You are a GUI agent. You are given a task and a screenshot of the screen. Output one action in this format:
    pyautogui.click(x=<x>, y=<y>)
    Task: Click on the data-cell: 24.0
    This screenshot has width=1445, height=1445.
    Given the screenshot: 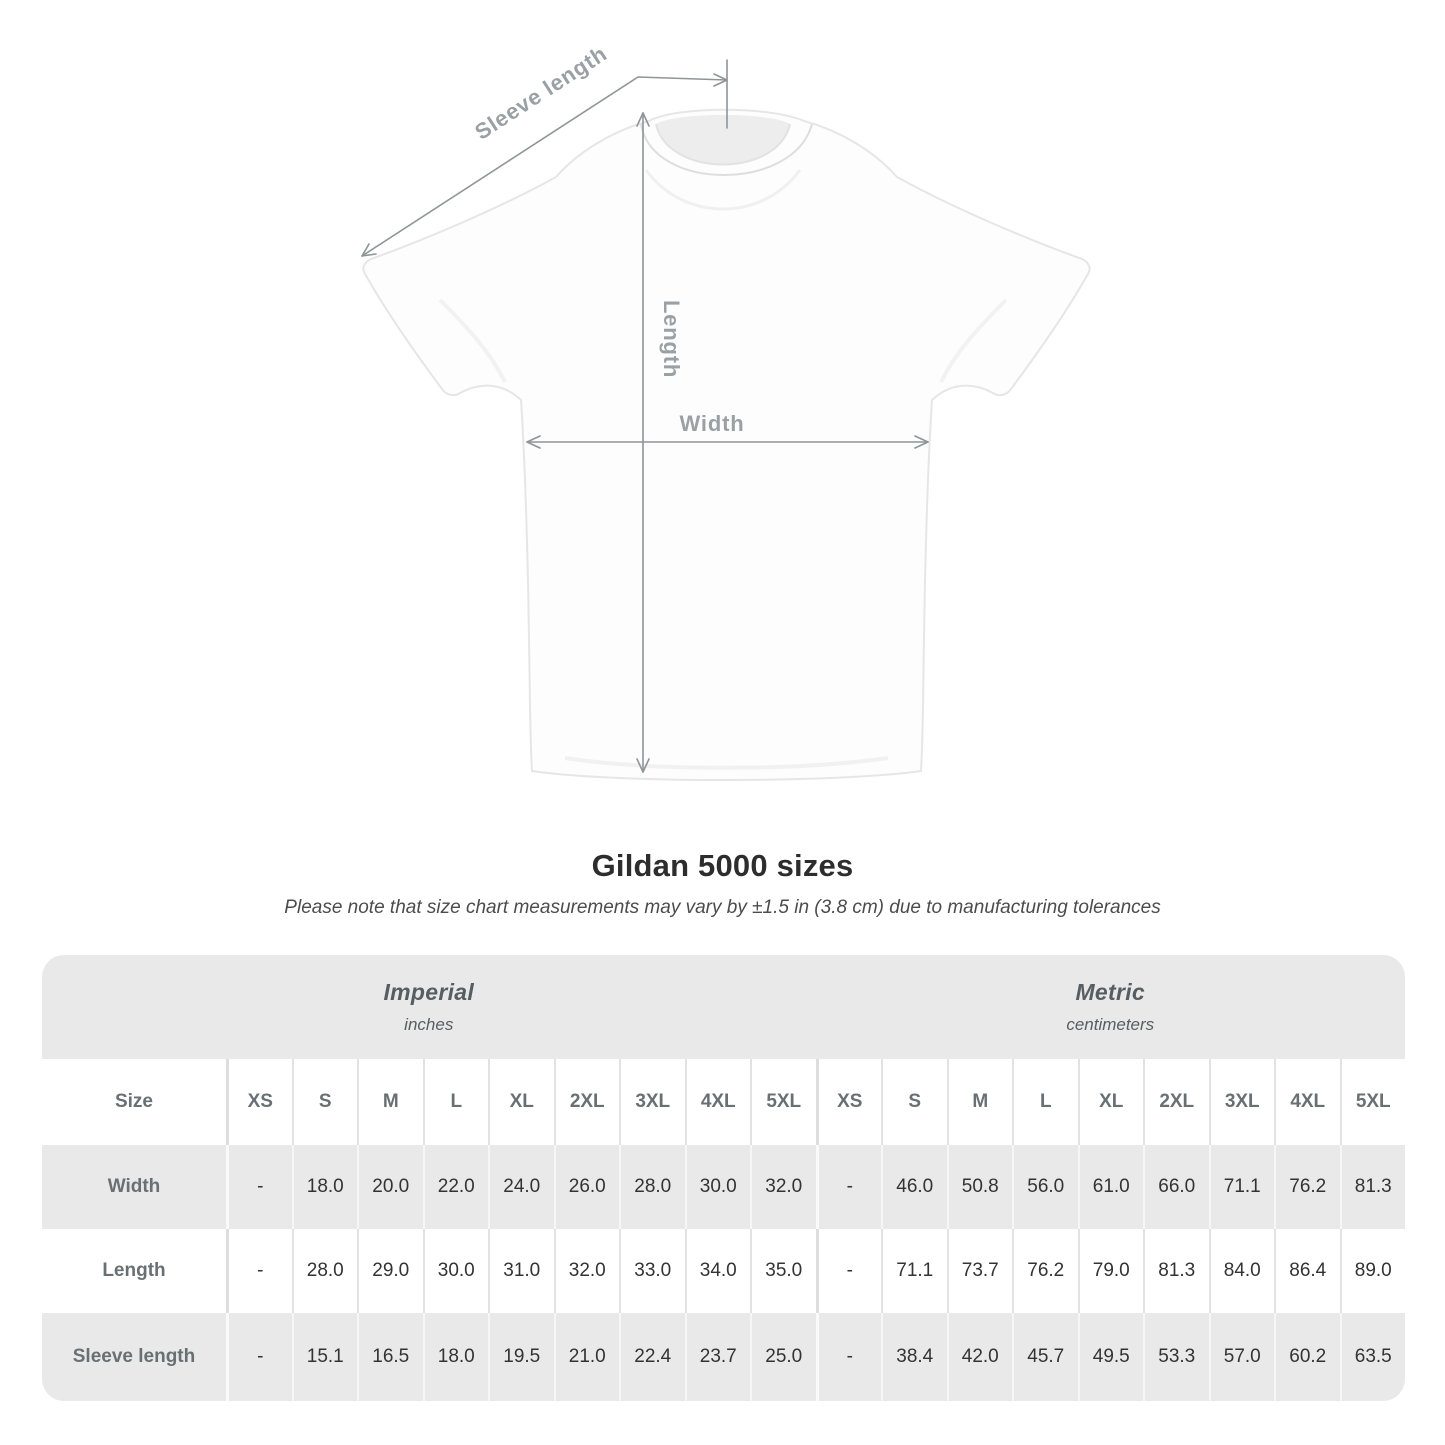 What is the action you would take?
    pyautogui.click(x=521, y=1187)
    